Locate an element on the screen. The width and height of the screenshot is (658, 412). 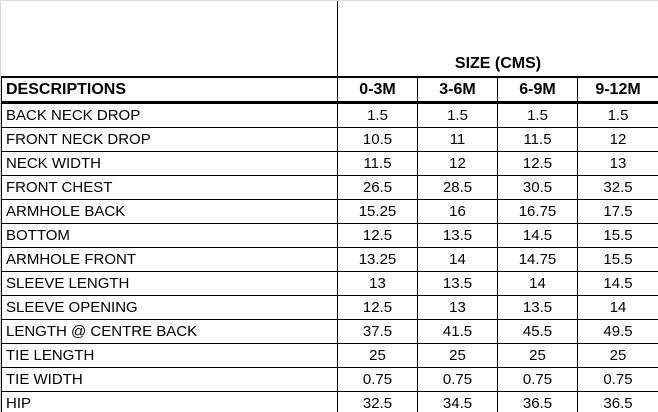
table-title: SIZE (CMS) is located at coordinates (497, 39).